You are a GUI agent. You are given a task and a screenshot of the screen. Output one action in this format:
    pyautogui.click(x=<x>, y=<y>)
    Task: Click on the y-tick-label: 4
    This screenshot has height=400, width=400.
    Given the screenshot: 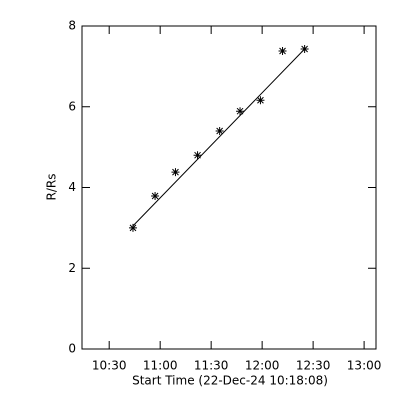 What is the action you would take?
    pyautogui.click(x=72, y=187)
    